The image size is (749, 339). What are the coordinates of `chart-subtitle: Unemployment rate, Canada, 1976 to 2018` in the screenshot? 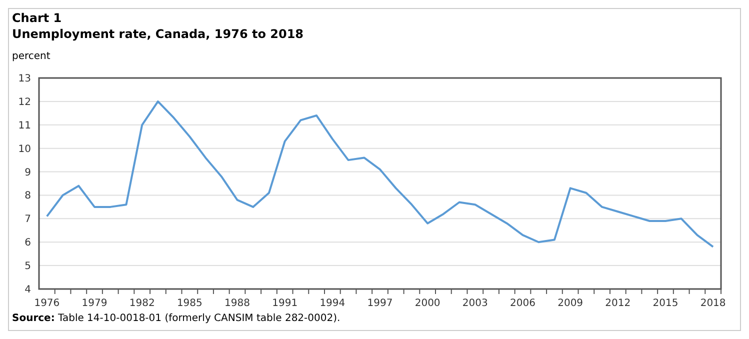 It's located at (158, 34).